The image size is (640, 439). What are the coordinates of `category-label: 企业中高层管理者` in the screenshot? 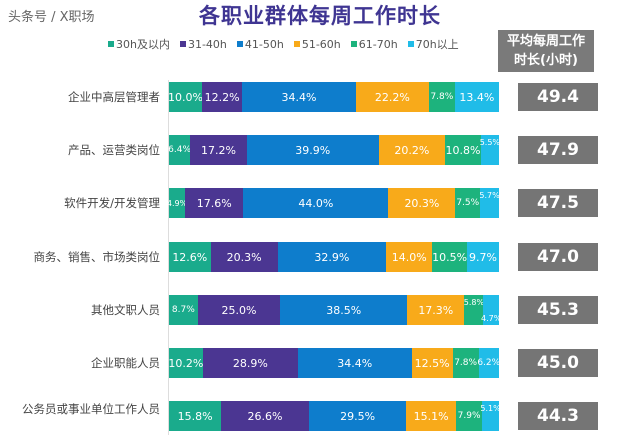 It's located at (114, 97).